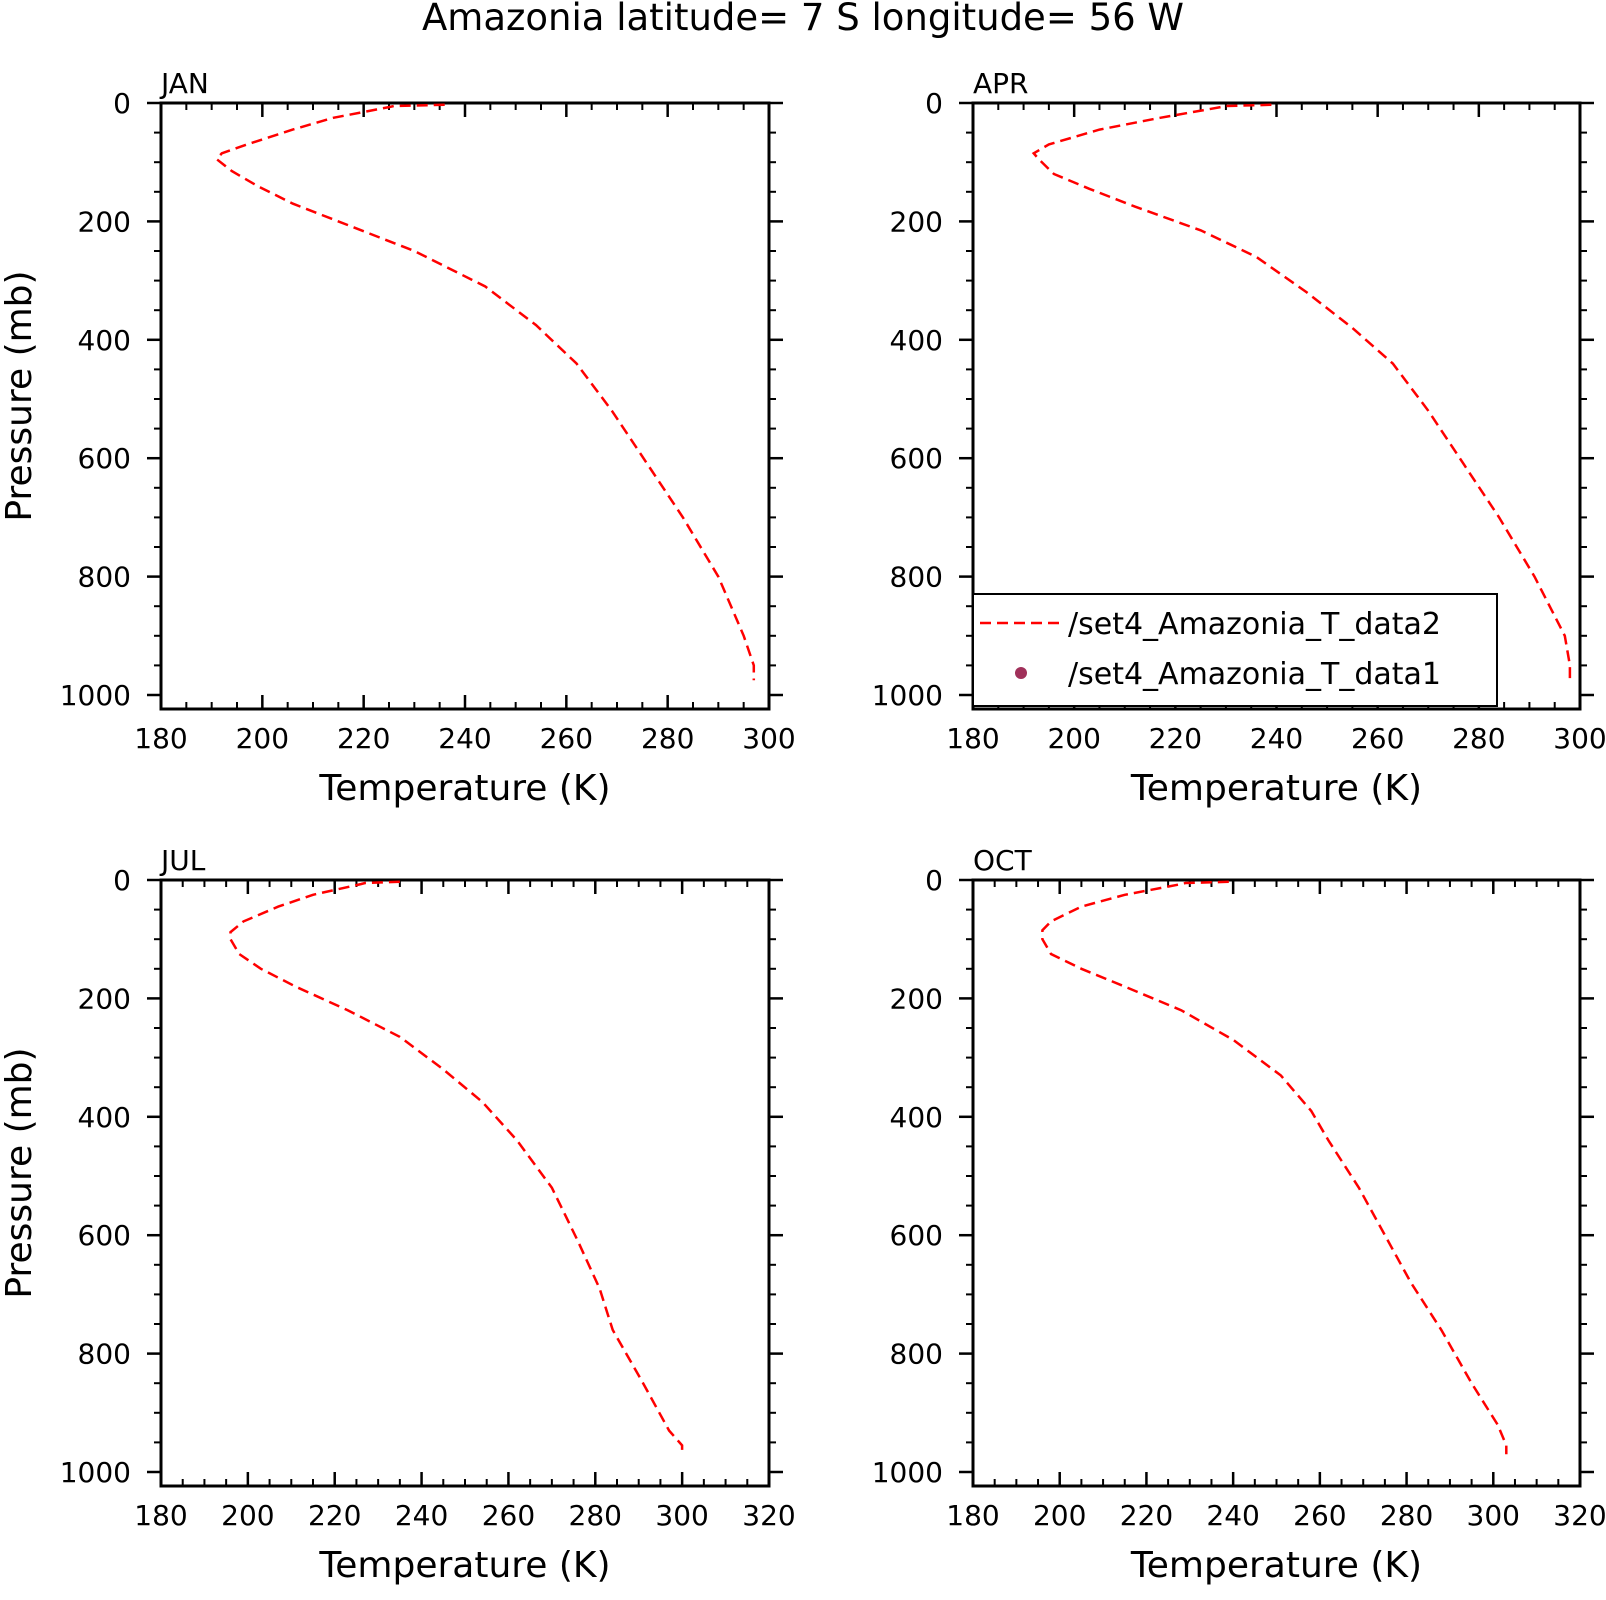 The image size is (1606, 1600). Describe the element at coordinates (1003, 860) in the screenshot. I see `panel-label: OCT` at that location.